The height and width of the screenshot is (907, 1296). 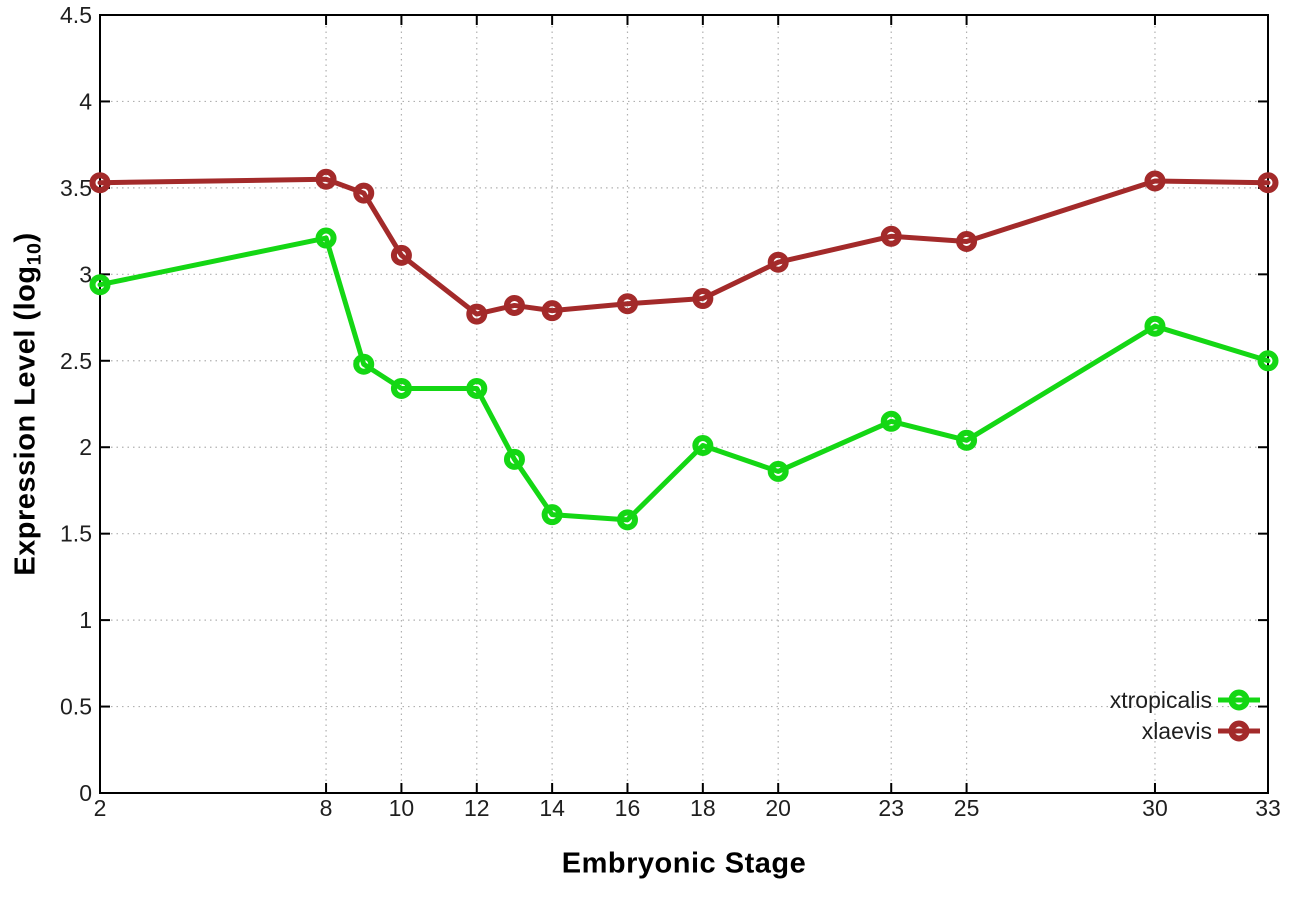 What do you see at coordinates (628, 808) in the screenshot?
I see `x-tick-label: 16` at bounding box center [628, 808].